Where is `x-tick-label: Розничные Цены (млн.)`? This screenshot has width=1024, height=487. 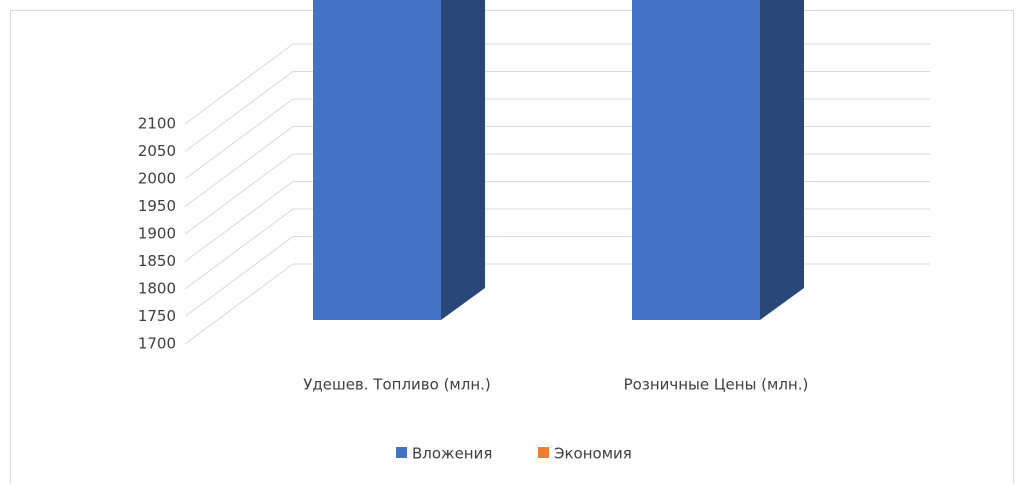
x-tick-label: Розничные Цены (млн.) is located at coordinates (716, 385).